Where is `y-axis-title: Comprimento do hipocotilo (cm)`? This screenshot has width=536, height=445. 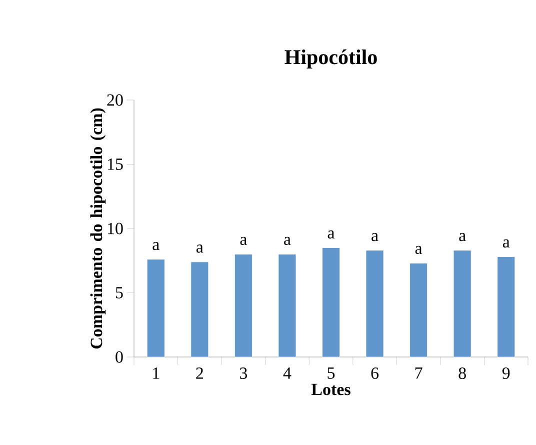 y-axis-title: Comprimento do hipocotilo (cm) is located at coordinates (98, 228).